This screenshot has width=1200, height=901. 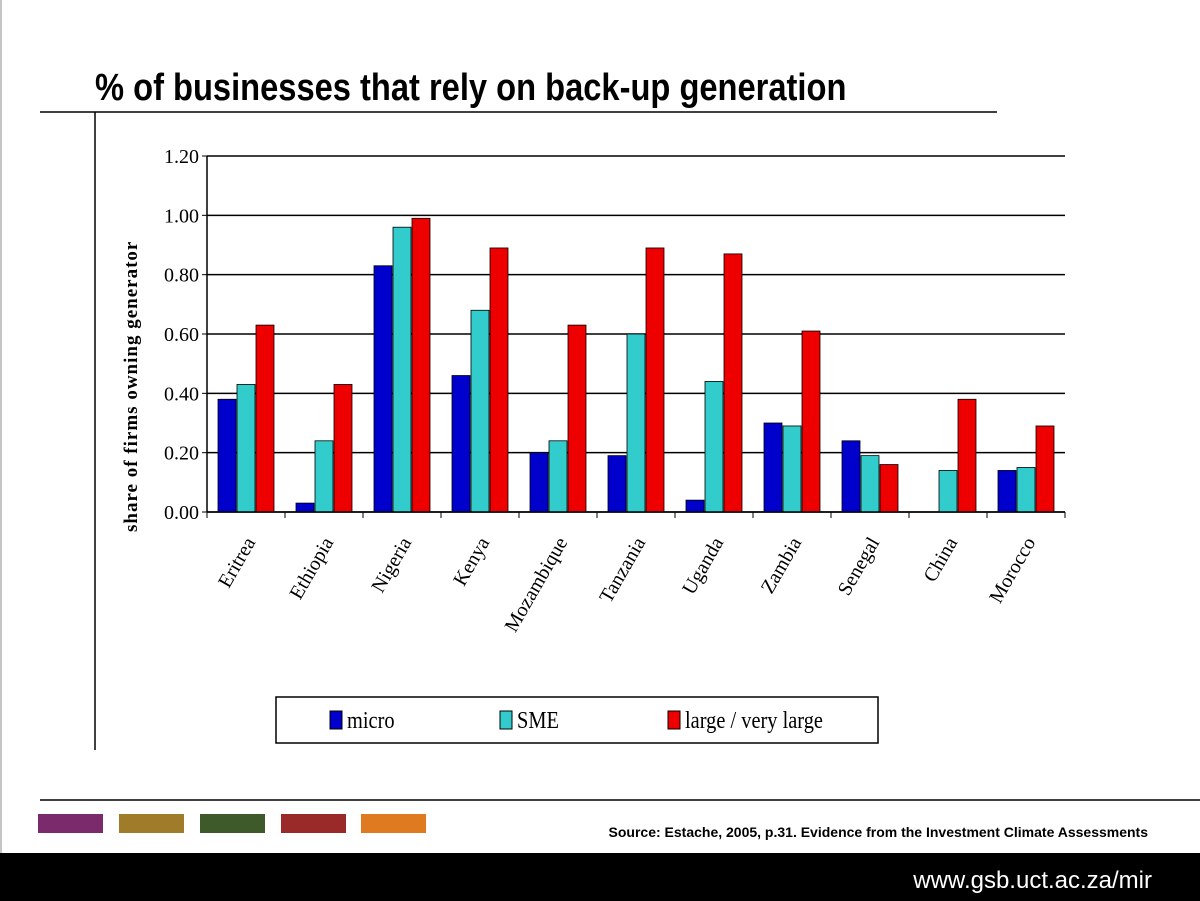 I want to click on y-tick-label: 1.00, so click(x=181, y=216).